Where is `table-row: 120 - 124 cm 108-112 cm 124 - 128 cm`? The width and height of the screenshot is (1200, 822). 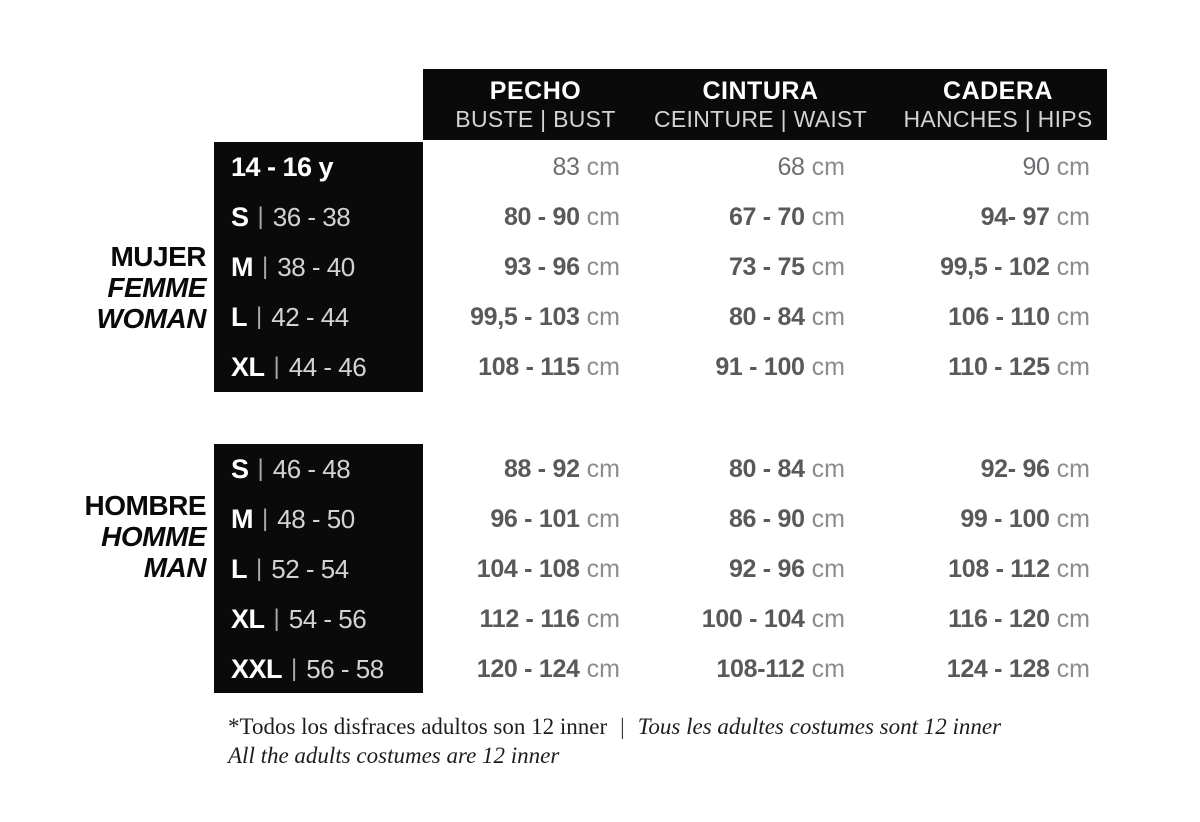 table-row: 120 - 124 cm 108-112 cm 124 - 128 cm is located at coordinates (765, 669).